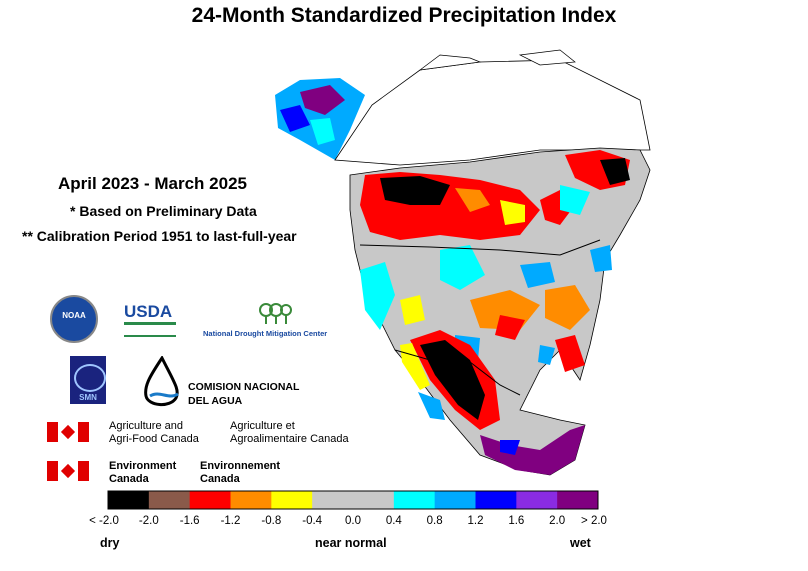 The width and height of the screenshot is (808, 571). Describe the element at coordinates (580, 543) in the screenshot. I see `legend-word-wet: wet` at that location.